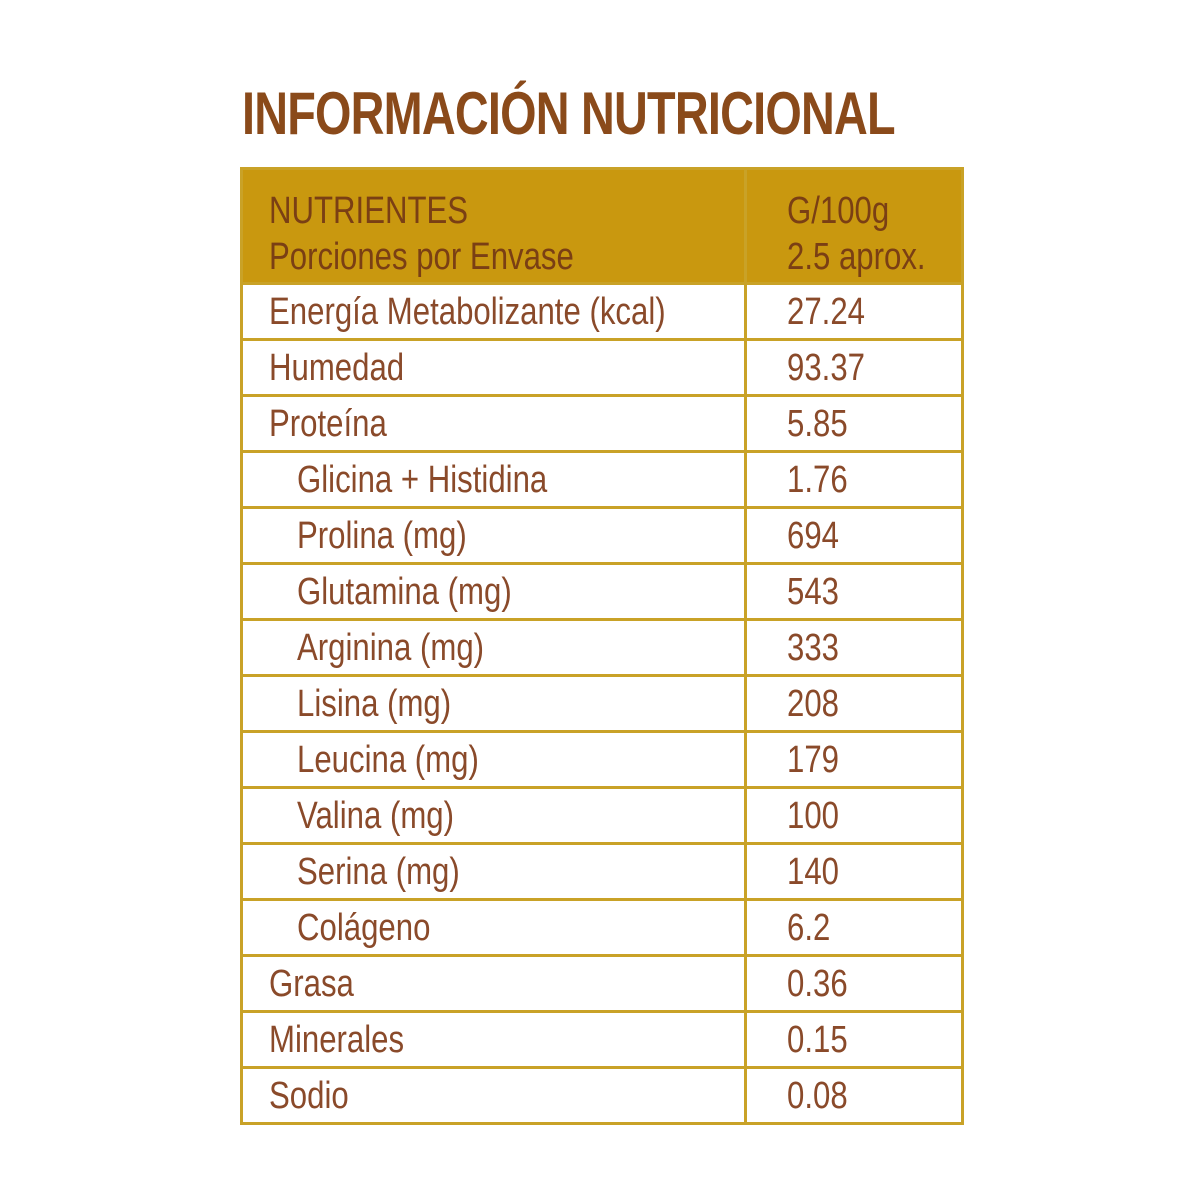 The height and width of the screenshot is (1200, 1200). I want to click on nutrient-value: 140, so click(813, 871).